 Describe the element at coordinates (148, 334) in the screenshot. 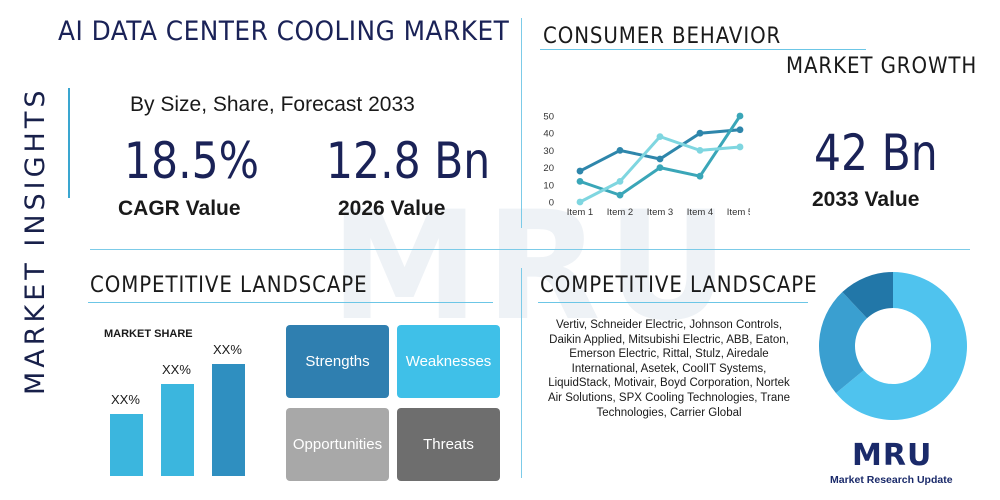

I see `market-share-title: MARKET SHARE` at that location.